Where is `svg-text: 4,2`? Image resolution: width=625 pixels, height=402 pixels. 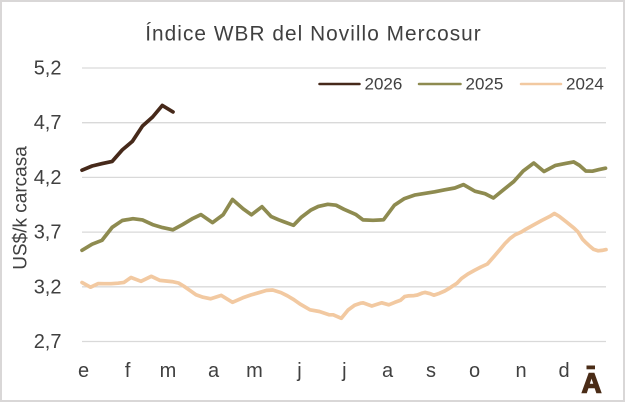
svg-text: 4,2 is located at coordinates (48, 178).